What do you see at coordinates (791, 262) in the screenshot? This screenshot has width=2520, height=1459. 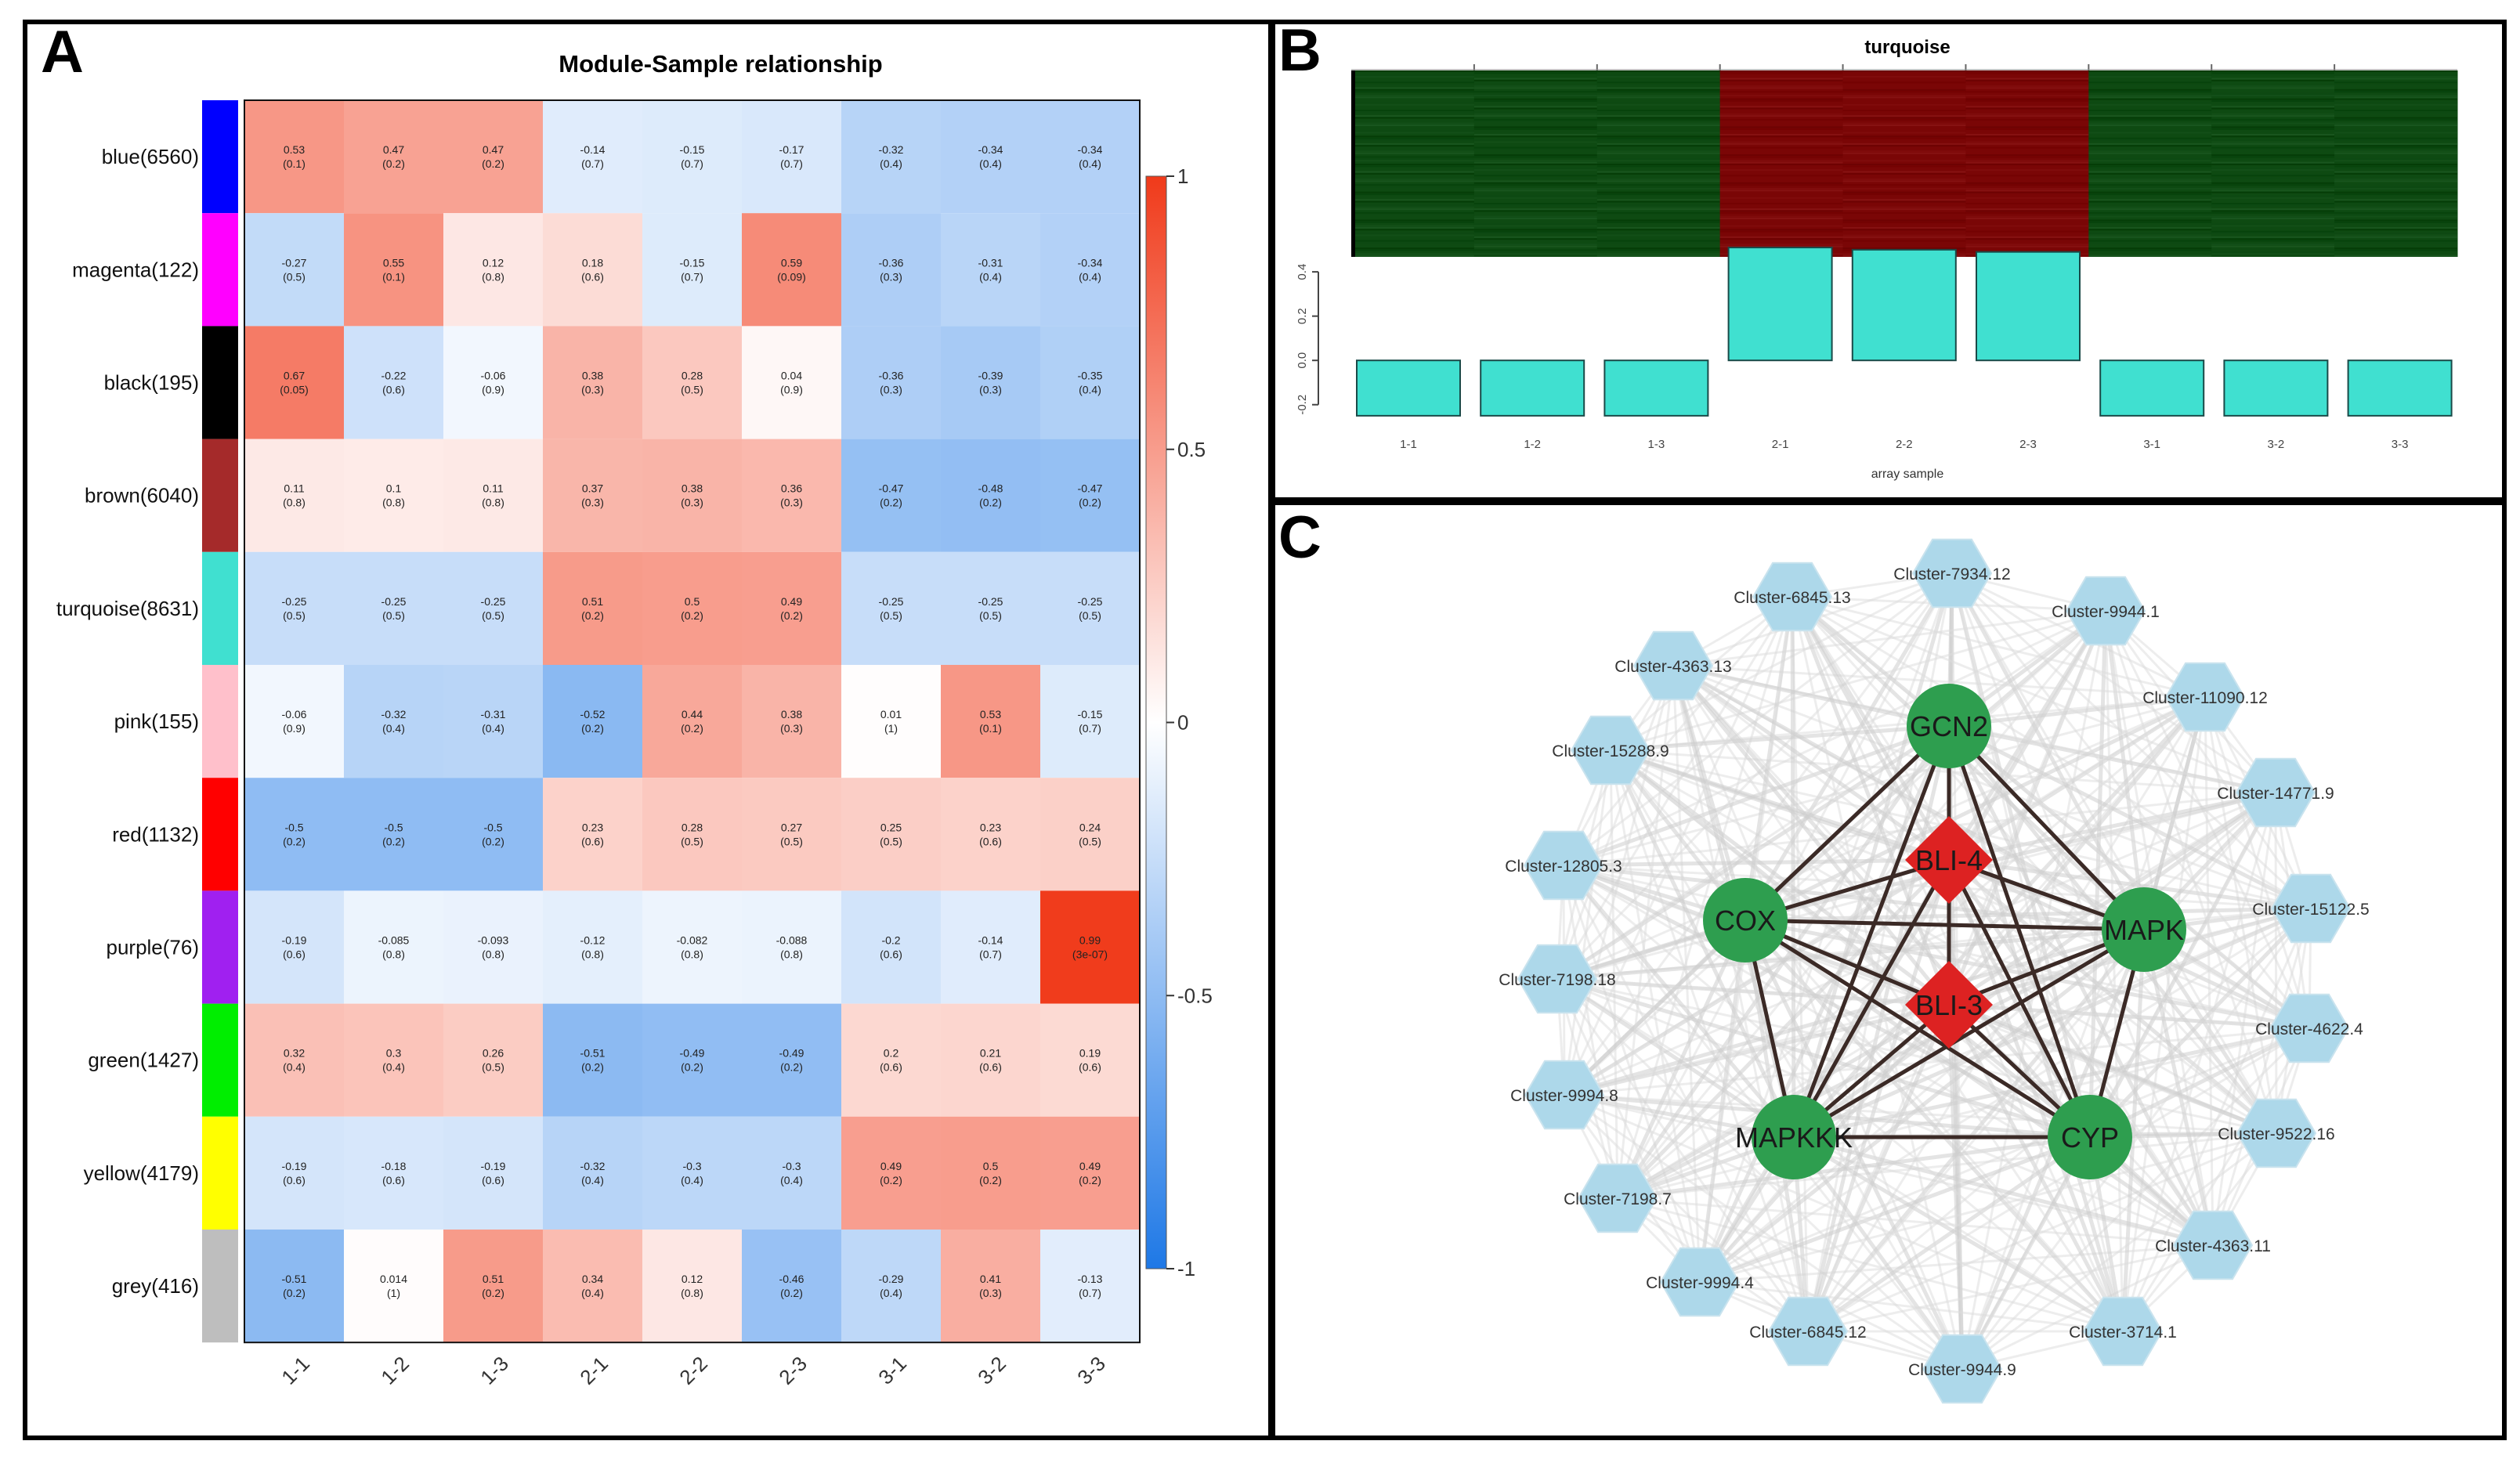 I see `cell-r-value: 0.59` at bounding box center [791, 262].